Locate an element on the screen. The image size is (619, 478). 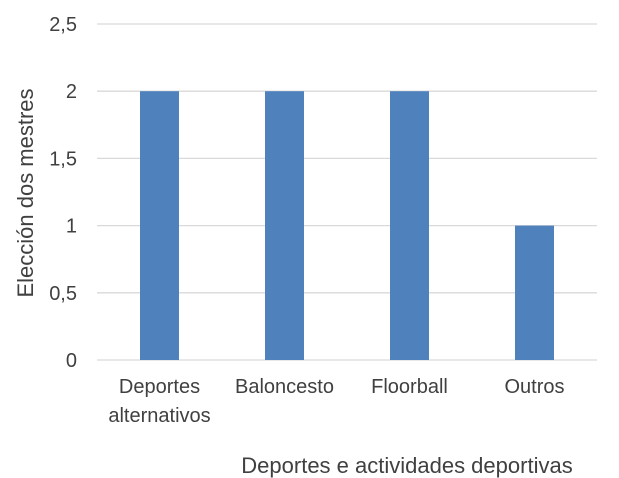
y-tick-label: 0,5 is located at coordinates (63, 294).